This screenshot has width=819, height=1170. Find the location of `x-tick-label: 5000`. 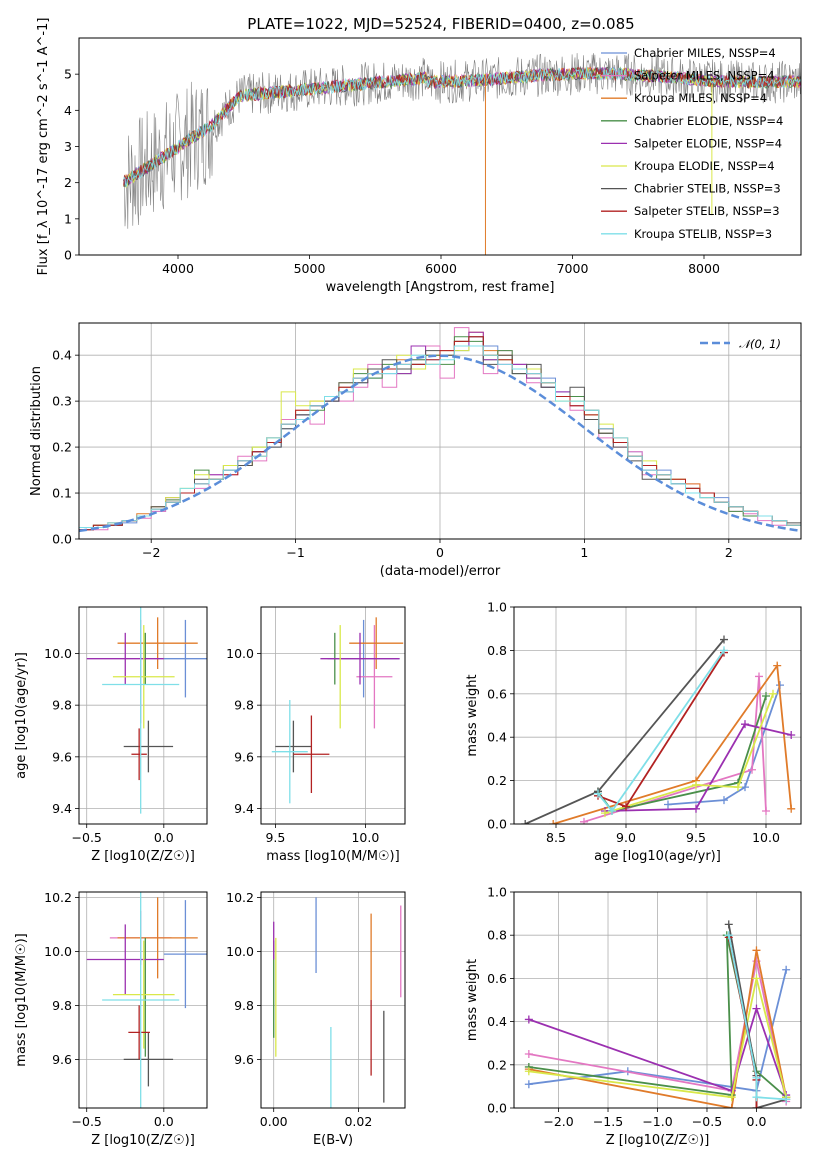

x-tick-label: 5000 is located at coordinates (310, 268).